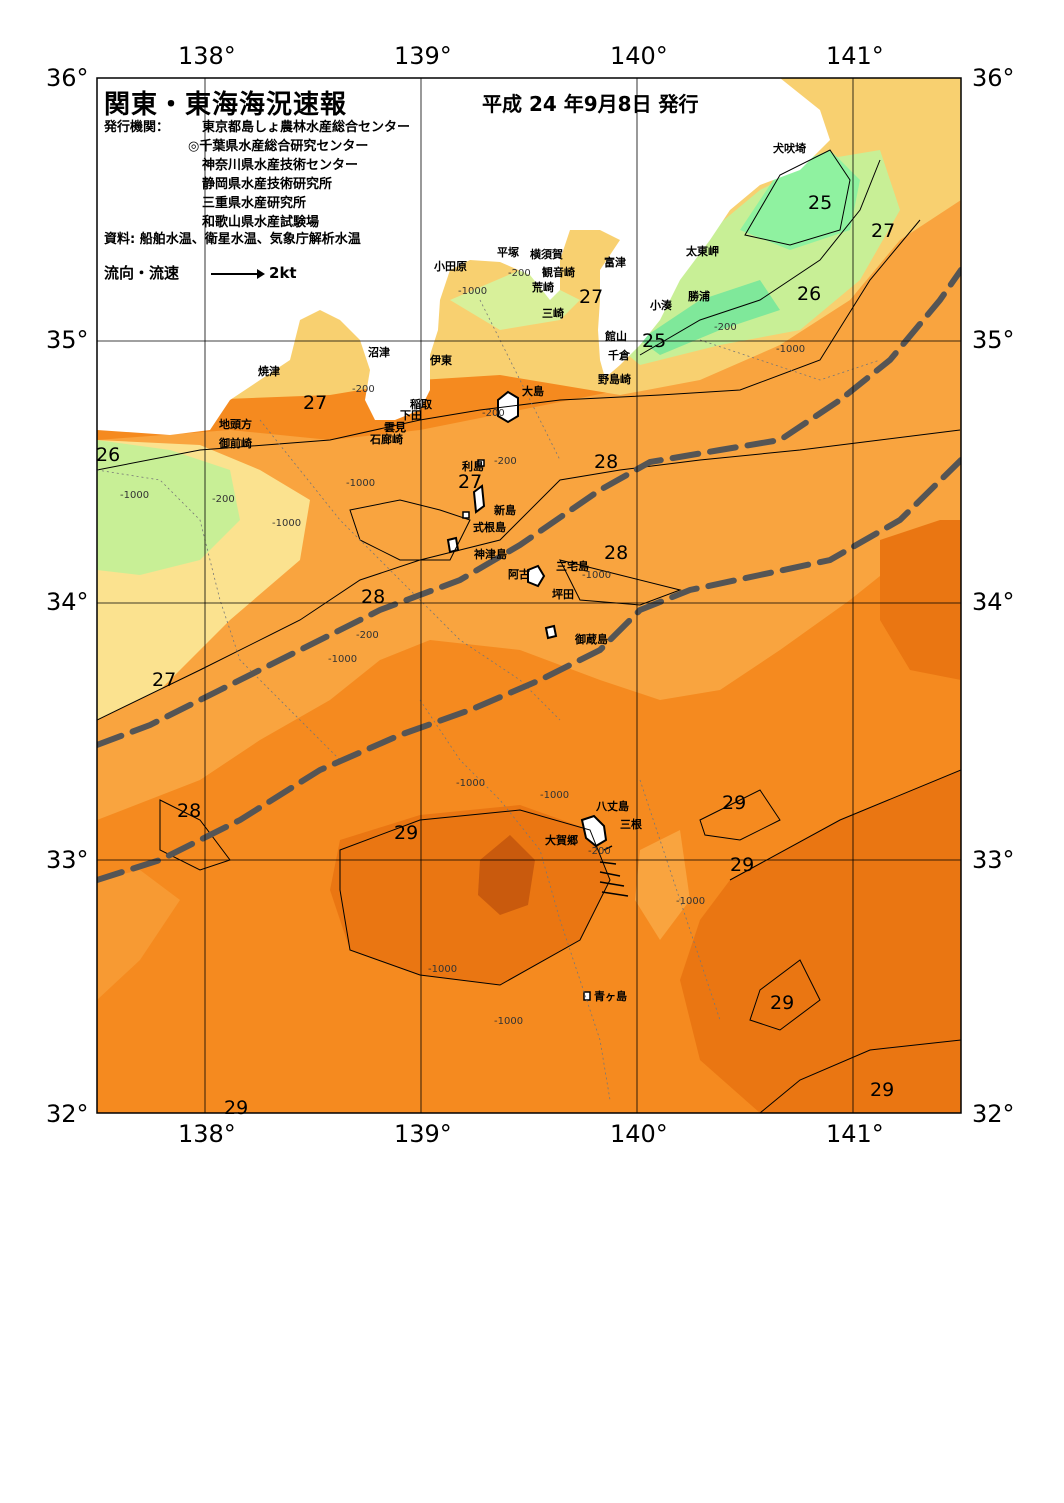  What do you see at coordinates (920, 600) in the screenshot?
I see `sea-29b-east` at bounding box center [920, 600].